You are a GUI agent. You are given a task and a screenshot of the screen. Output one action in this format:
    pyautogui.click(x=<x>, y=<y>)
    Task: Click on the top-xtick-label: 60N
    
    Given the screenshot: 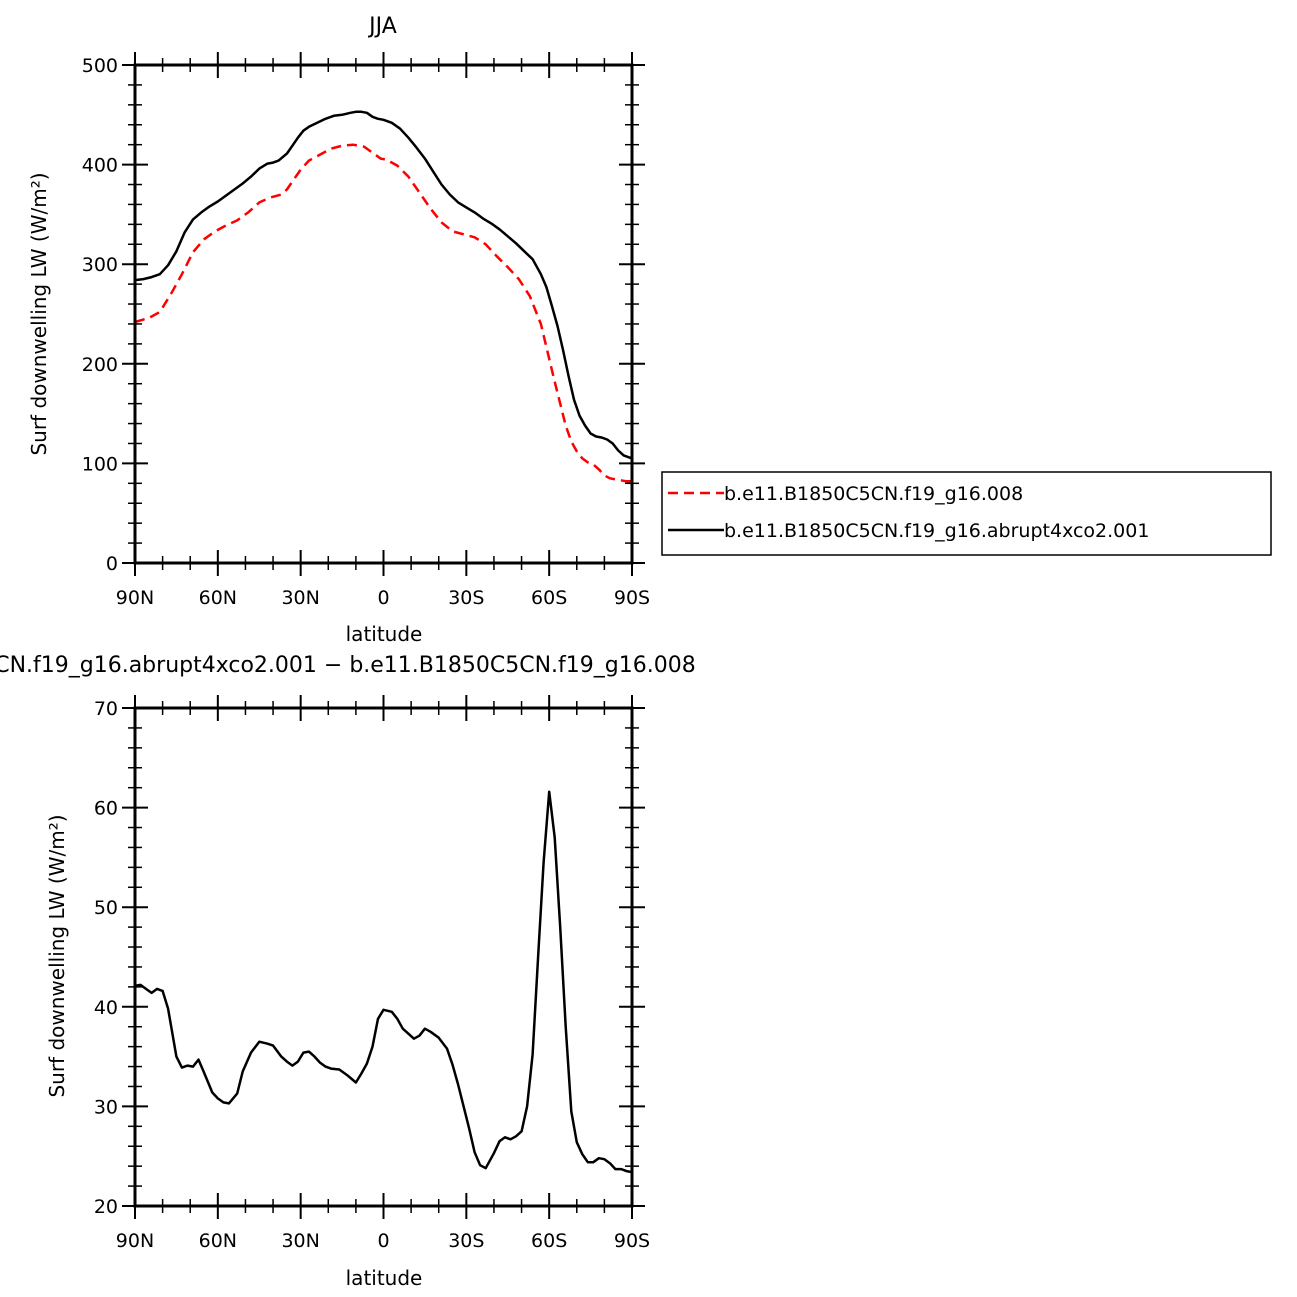 What is the action you would take?
    pyautogui.click(x=218, y=598)
    